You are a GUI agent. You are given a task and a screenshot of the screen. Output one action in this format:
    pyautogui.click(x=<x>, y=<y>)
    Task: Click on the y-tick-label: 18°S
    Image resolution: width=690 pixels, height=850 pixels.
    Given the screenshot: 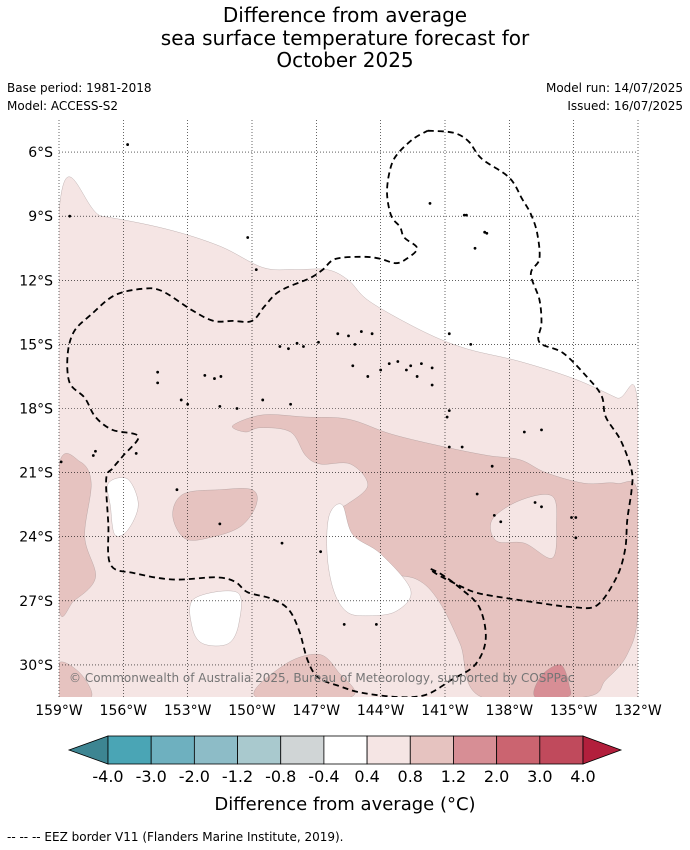 What is the action you would take?
    pyautogui.click(x=36, y=410)
    